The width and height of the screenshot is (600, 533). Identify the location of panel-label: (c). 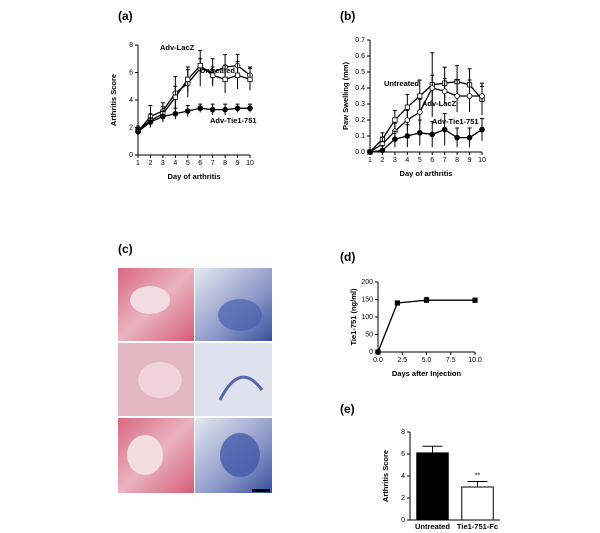
(125, 249).